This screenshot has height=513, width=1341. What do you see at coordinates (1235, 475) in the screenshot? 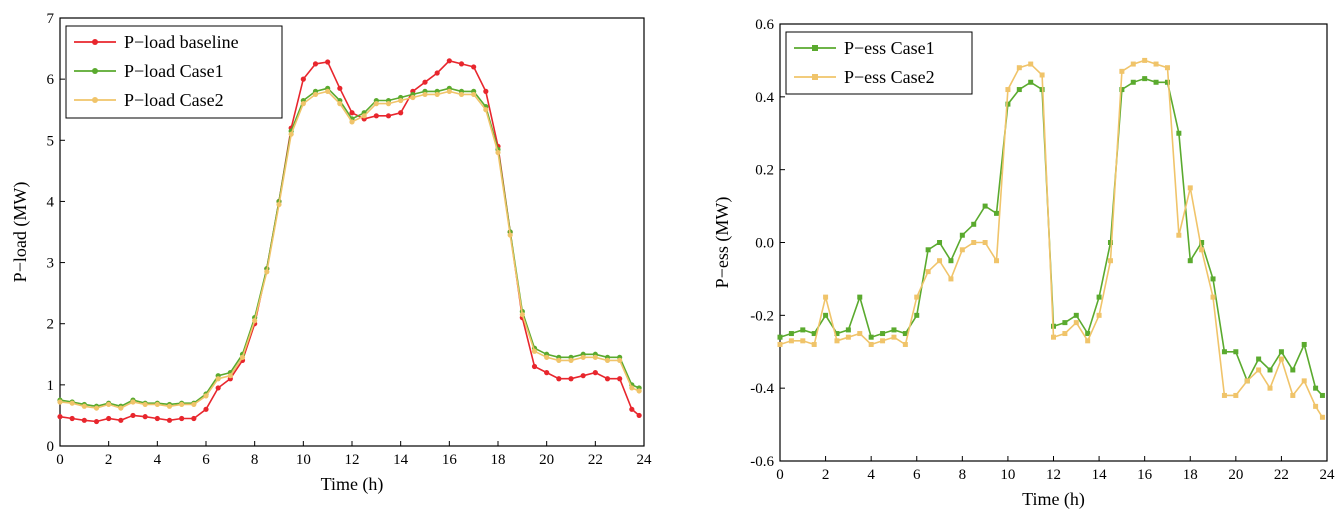
I see `x-tick-label: 20` at bounding box center [1235, 475].